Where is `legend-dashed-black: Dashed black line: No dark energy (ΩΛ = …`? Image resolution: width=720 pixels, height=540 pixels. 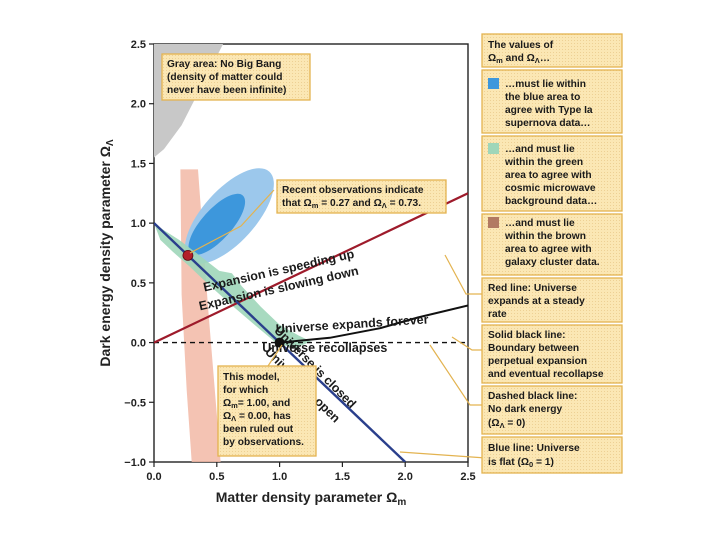
legend-dashed-black: Dashed black line: No dark energy (ΩΛ = … is located at coordinates (552, 410).